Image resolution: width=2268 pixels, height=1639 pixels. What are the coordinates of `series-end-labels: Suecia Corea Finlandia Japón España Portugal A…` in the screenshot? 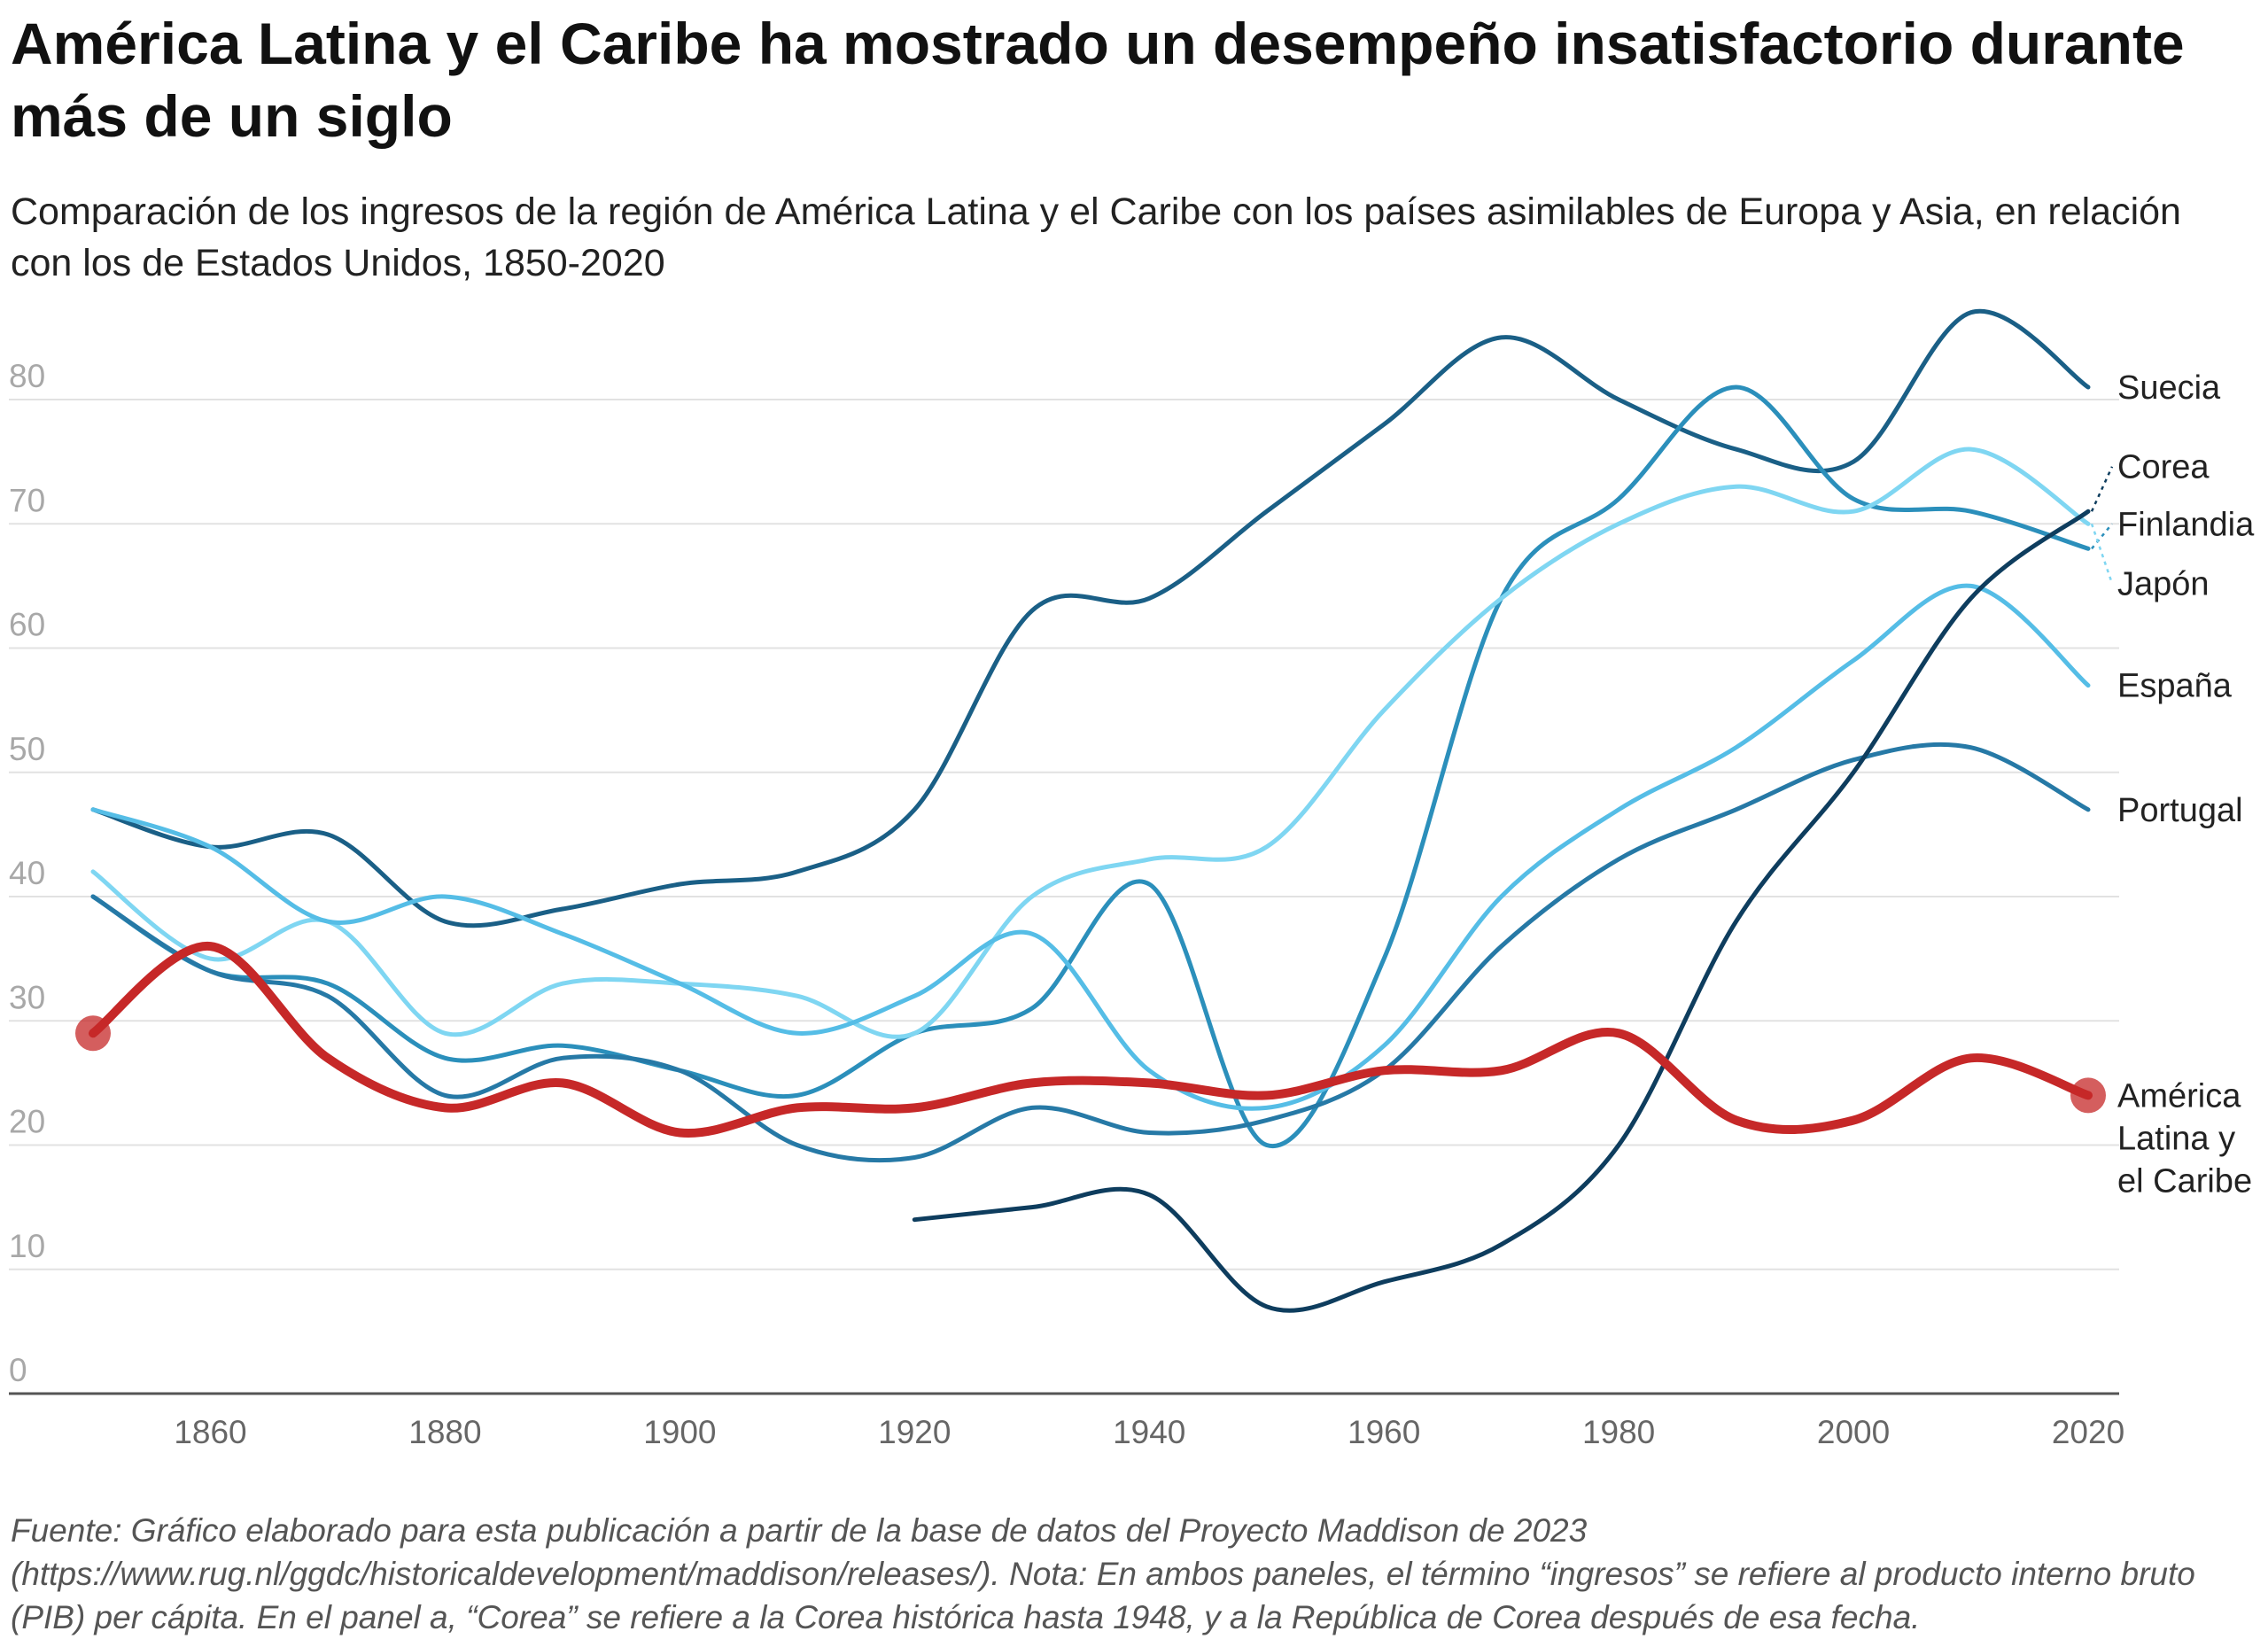 It's located at (2172, 784).